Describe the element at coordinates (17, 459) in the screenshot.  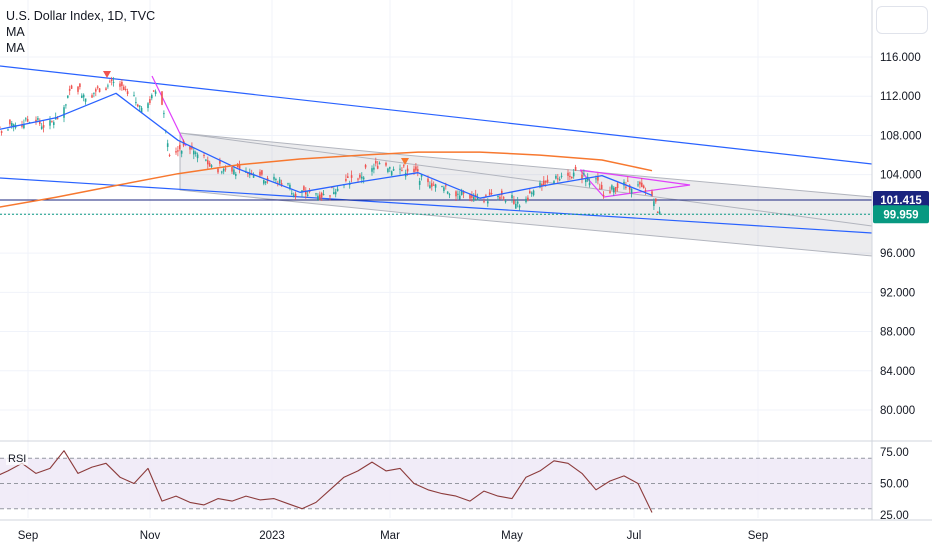
I see `rsi-label: RSI` at that location.